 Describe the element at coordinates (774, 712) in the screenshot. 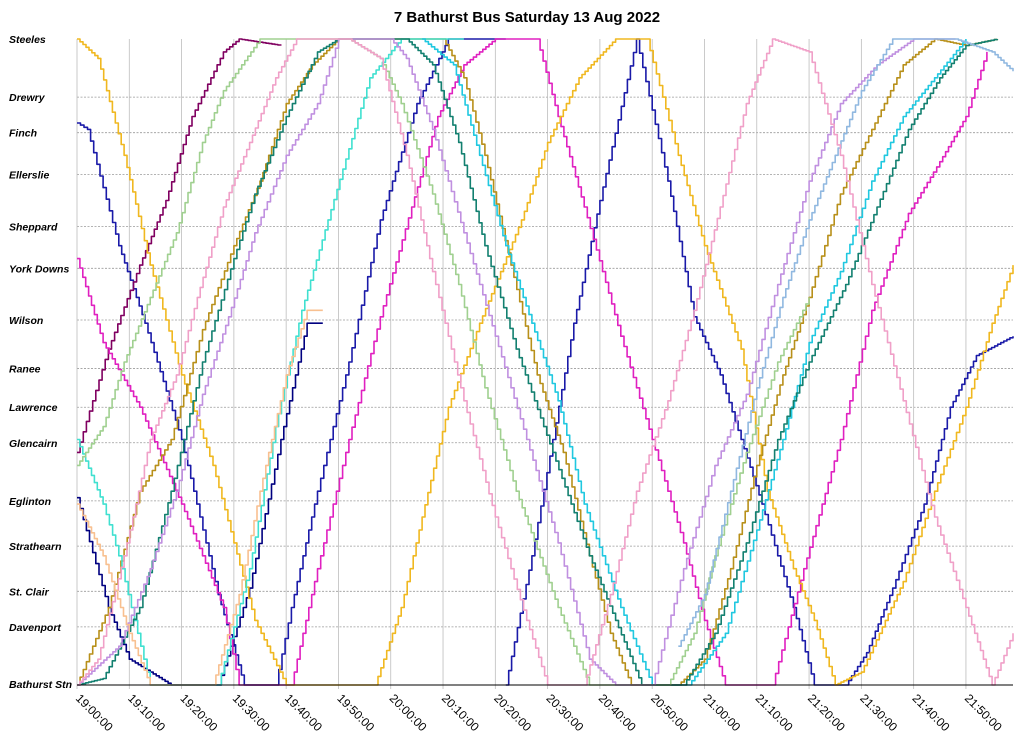

I see `time-tick-label: 21:10:00` at that location.